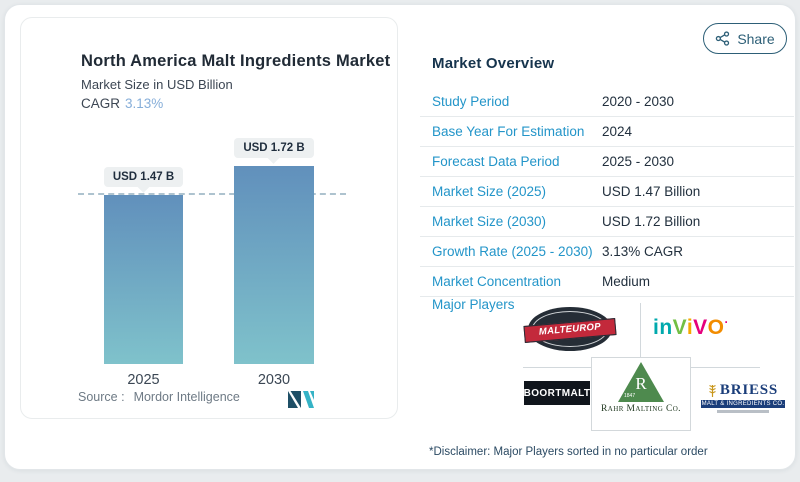 The width and height of the screenshot is (800, 482). I want to click on cagr-label: CAGR, so click(101, 103).